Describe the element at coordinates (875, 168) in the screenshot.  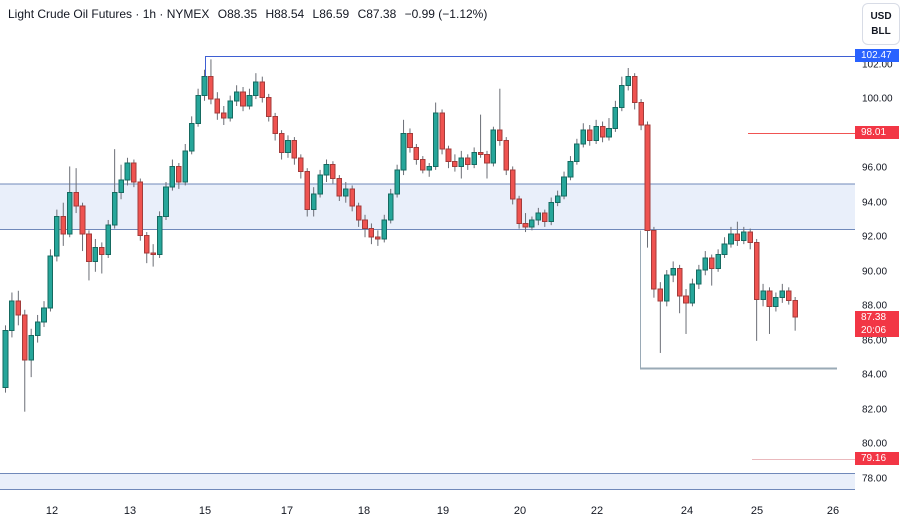
I see `price-tick: 96.00` at that location.